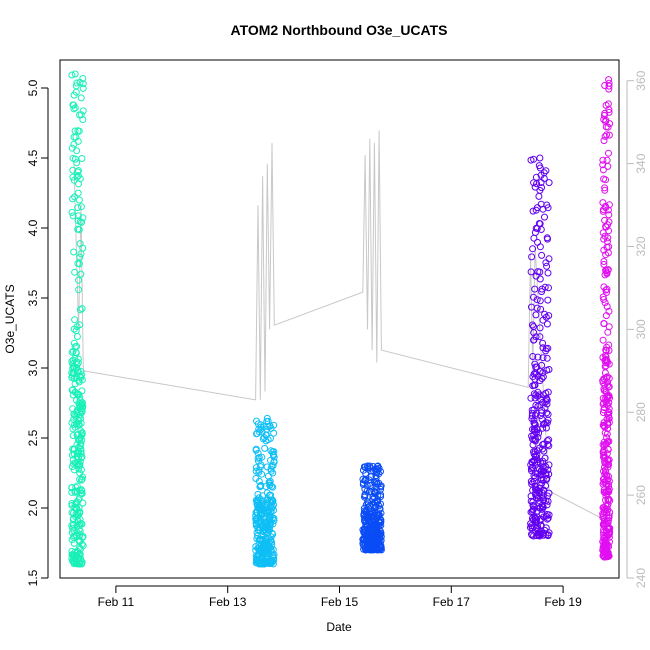  What do you see at coordinates (641, 80) in the screenshot?
I see `y2-tick-label: 360` at bounding box center [641, 80].